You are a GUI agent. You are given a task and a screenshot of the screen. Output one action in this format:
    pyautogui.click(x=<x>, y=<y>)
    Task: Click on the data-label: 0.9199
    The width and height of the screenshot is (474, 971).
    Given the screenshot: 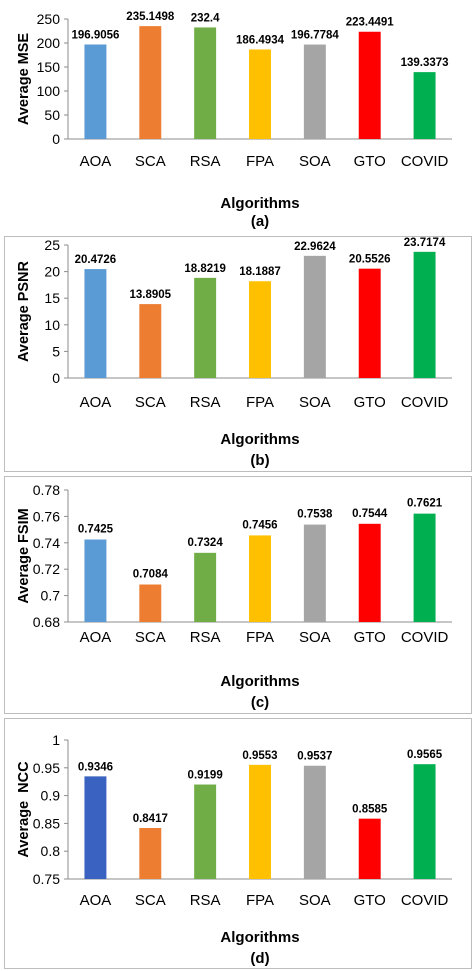 What is the action you would take?
    pyautogui.click(x=205, y=776)
    